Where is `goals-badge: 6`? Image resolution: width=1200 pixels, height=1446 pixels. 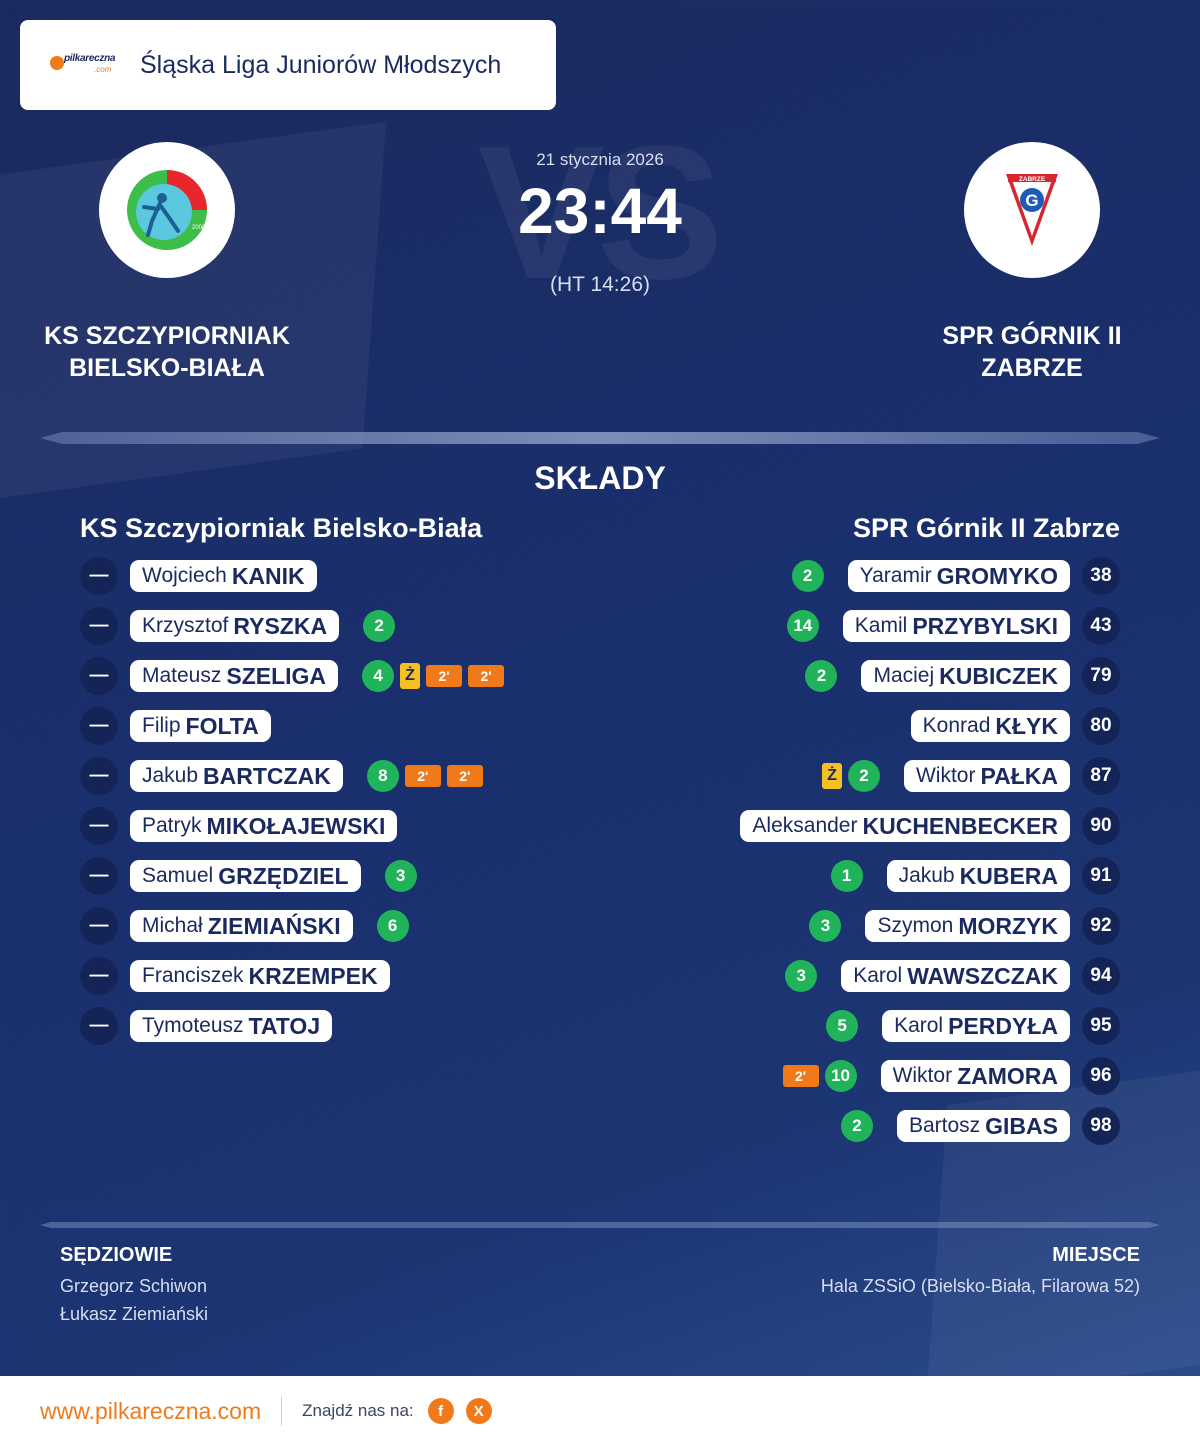 goals-badge: 6 is located at coordinates (392, 926).